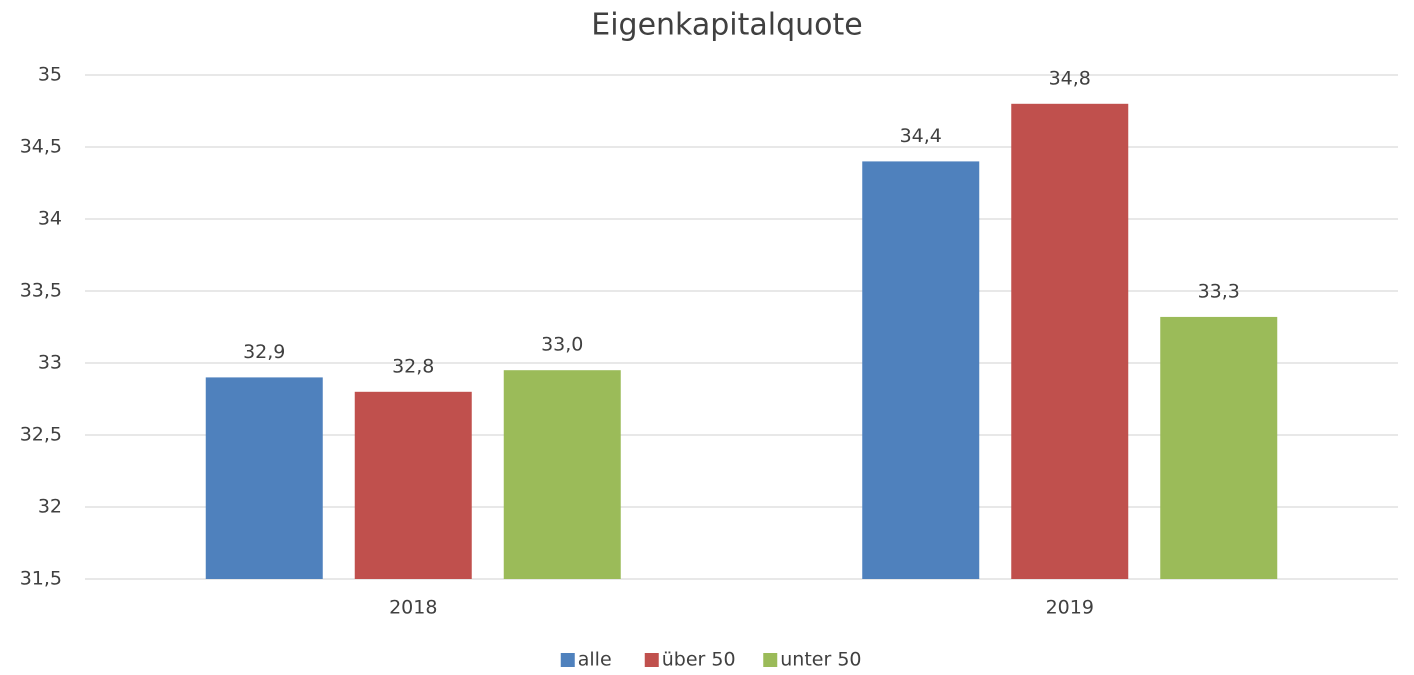  Describe the element at coordinates (413, 608) in the screenshot. I see `x-tick-label: 2018` at that location.